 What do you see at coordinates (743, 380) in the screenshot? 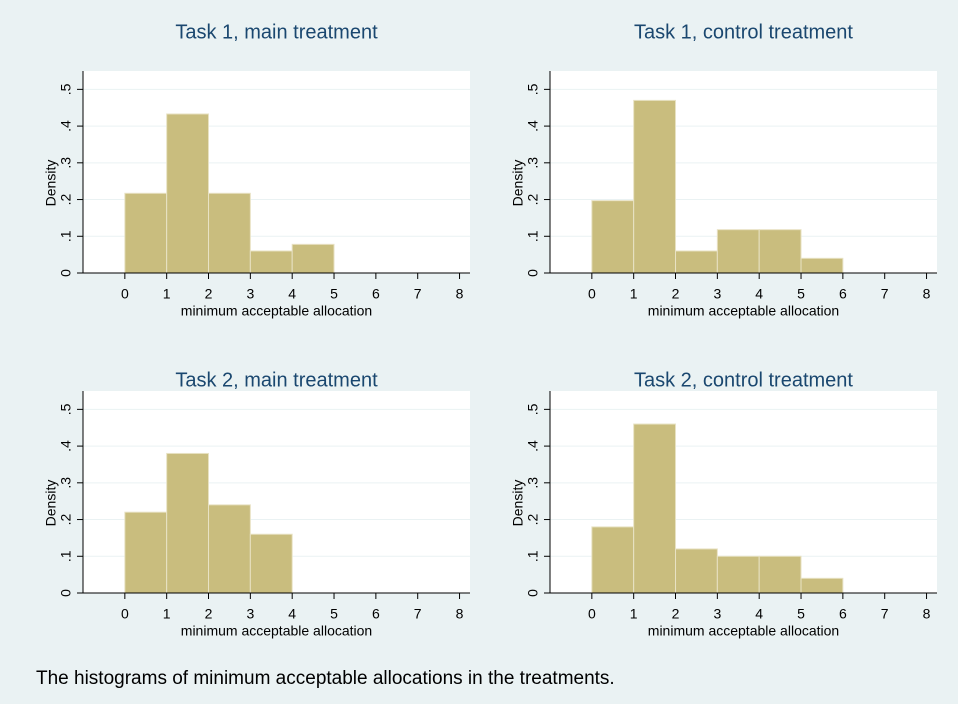
I see `chart-title: Task 2, control treatment` at bounding box center [743, 380].